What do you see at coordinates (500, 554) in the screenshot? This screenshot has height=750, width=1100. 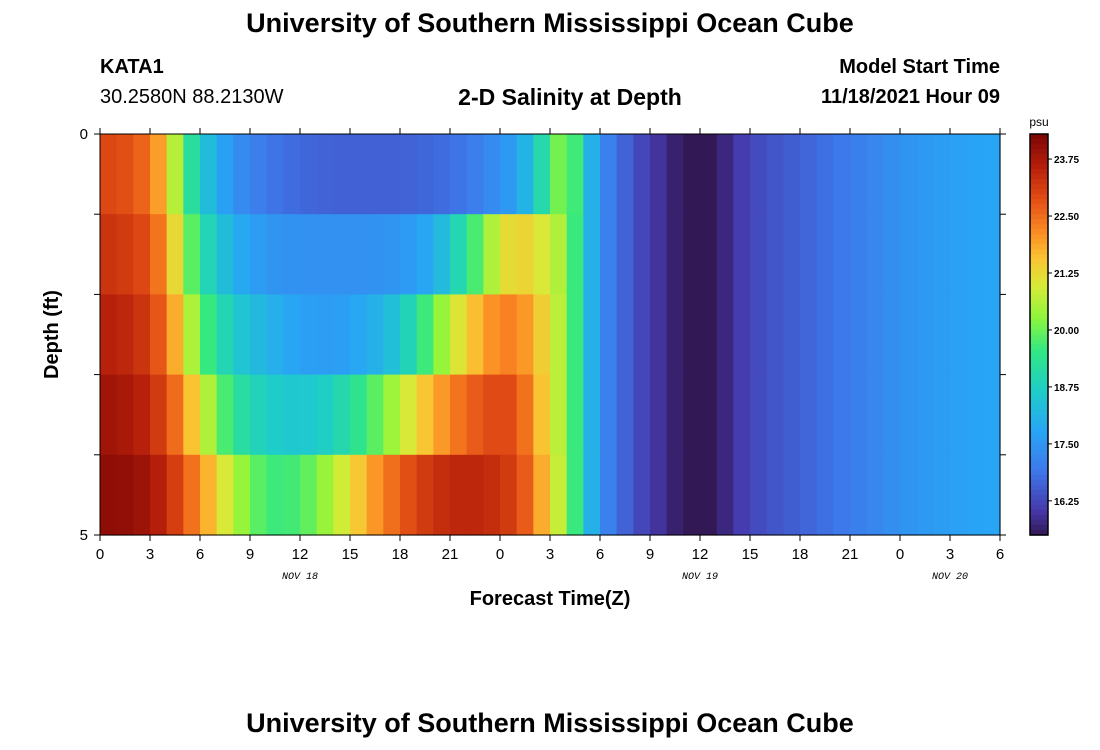 I see `x-tick-label: 0` at bounding box center [500, 554].